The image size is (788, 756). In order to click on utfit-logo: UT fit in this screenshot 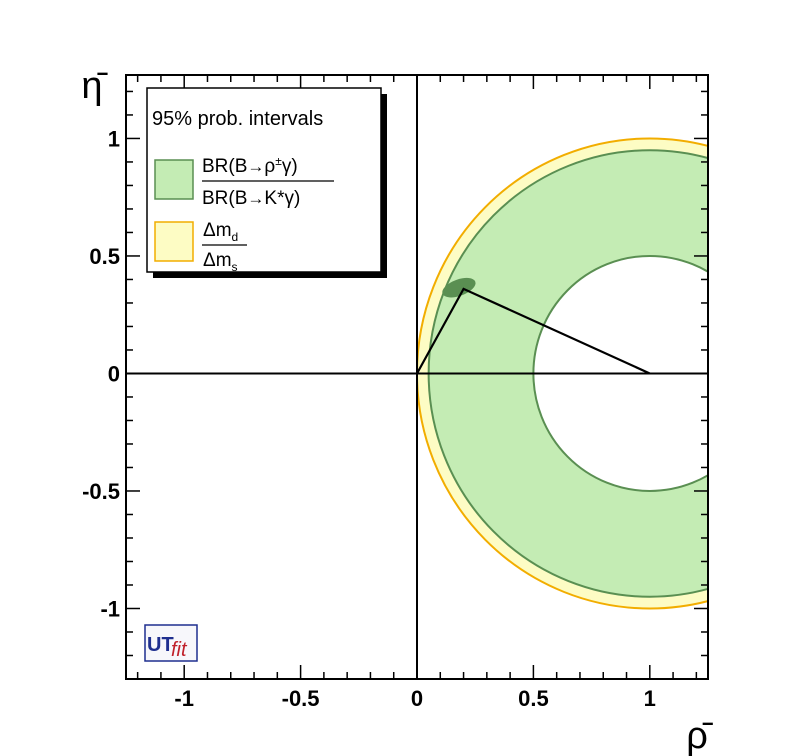, I will do `click(171, 643)`.